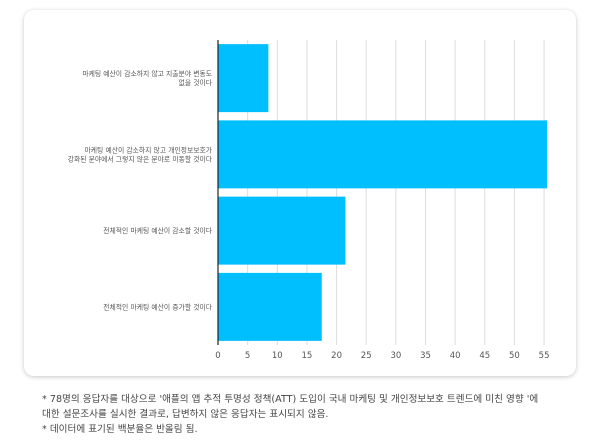  What do you see at coordinates (247, 356) in the screenshot?
I see `x-tick-label: 5` at bounding box center [247, 356].